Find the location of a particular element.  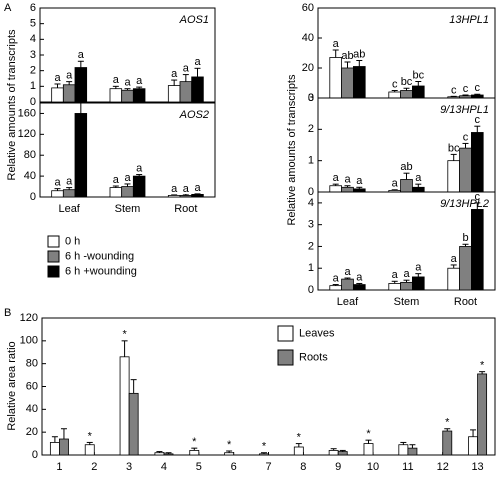

y-axis-label: Relative amounts of transcripts is located at coordinates (292, 150).